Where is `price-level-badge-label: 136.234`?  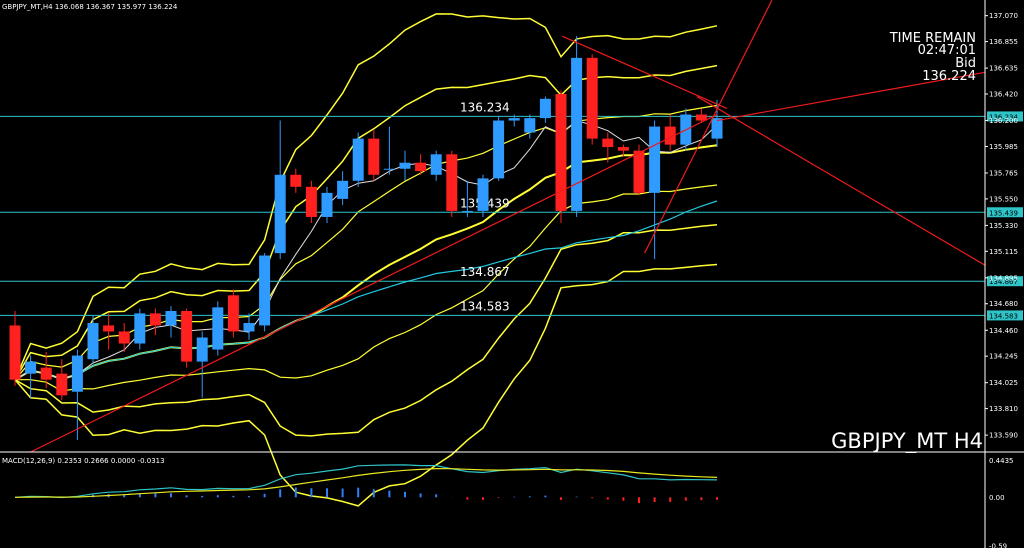 price-level-badge-label: 136.234 is located at coordinates (1003, 117).